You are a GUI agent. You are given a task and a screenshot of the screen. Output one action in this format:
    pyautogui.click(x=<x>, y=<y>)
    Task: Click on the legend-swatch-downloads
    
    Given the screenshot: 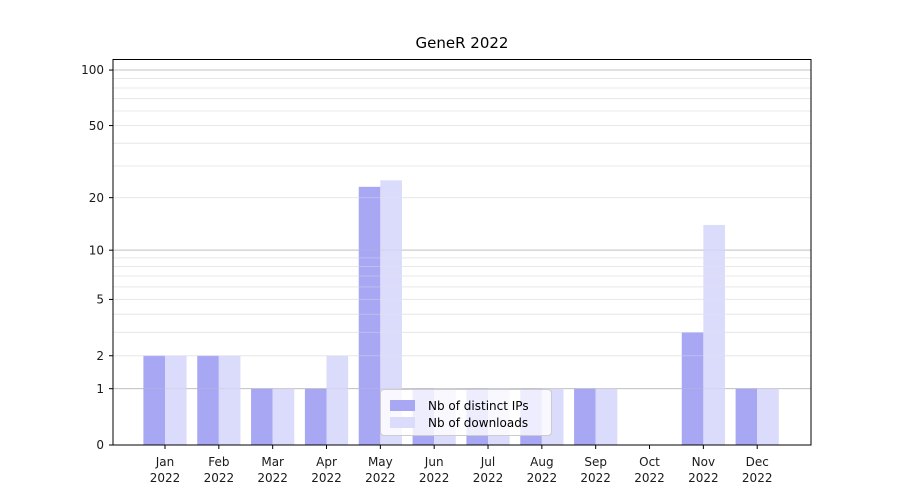 What is the action you would take?
    pyautogui.click(x=402, y=422)
    